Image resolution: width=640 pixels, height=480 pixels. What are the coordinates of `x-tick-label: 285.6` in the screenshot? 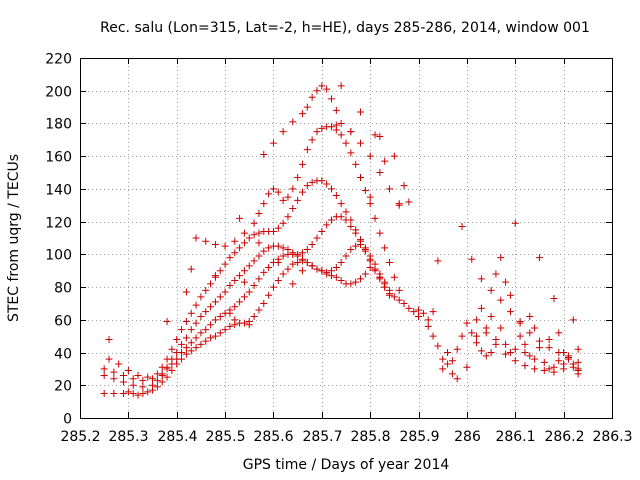 It's located at (273, 437).